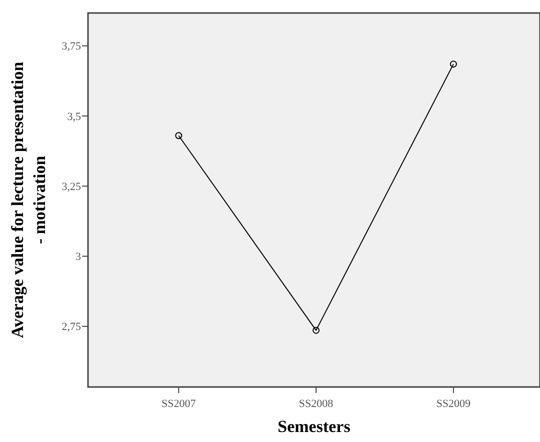  I want to click on x-tick-label: SS2009, so click(454, 404).